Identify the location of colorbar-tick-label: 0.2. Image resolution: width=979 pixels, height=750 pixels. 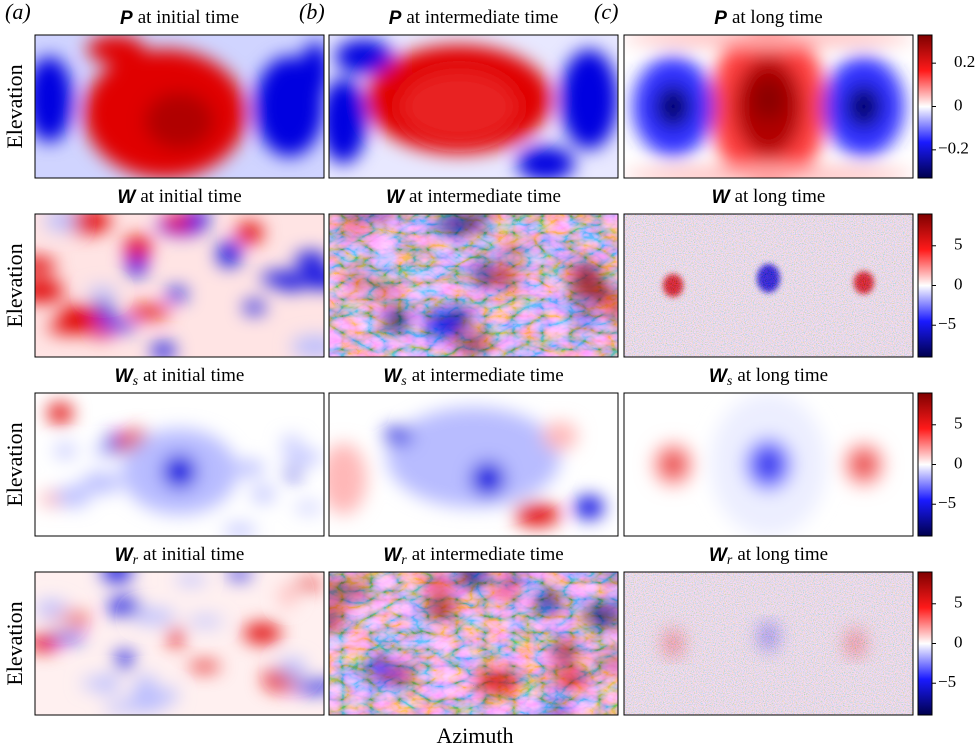
(964, 61).